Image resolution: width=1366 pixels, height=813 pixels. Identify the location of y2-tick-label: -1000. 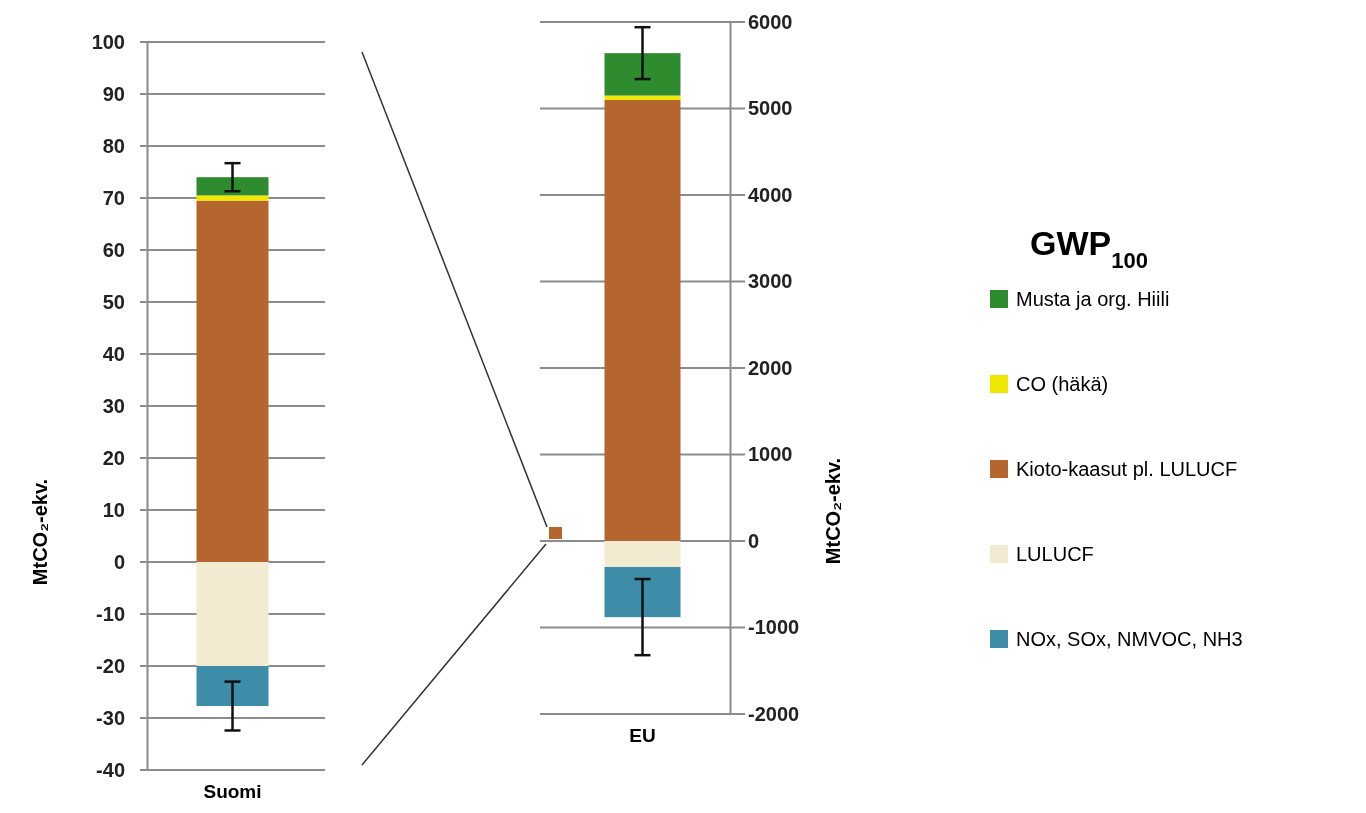
(774, 627).